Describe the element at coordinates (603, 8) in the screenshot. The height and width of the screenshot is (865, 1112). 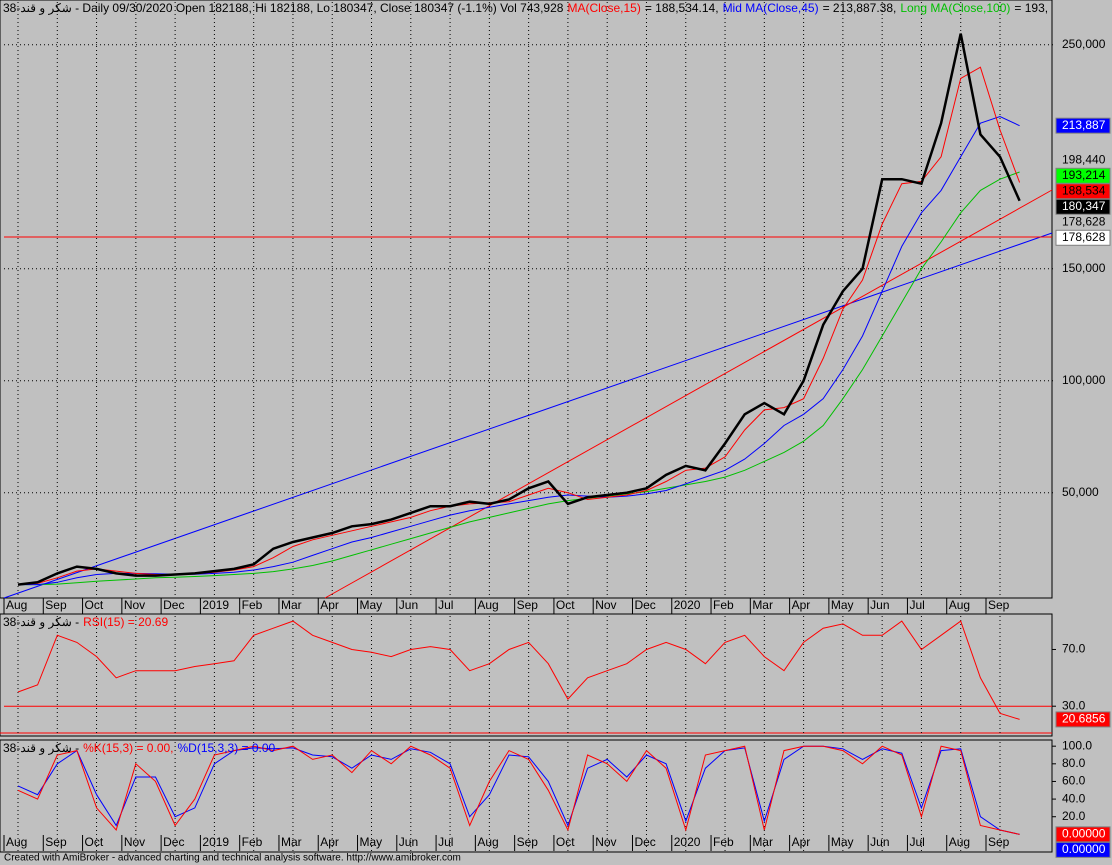
I see `title-part: MA(Close,15)` at that location.